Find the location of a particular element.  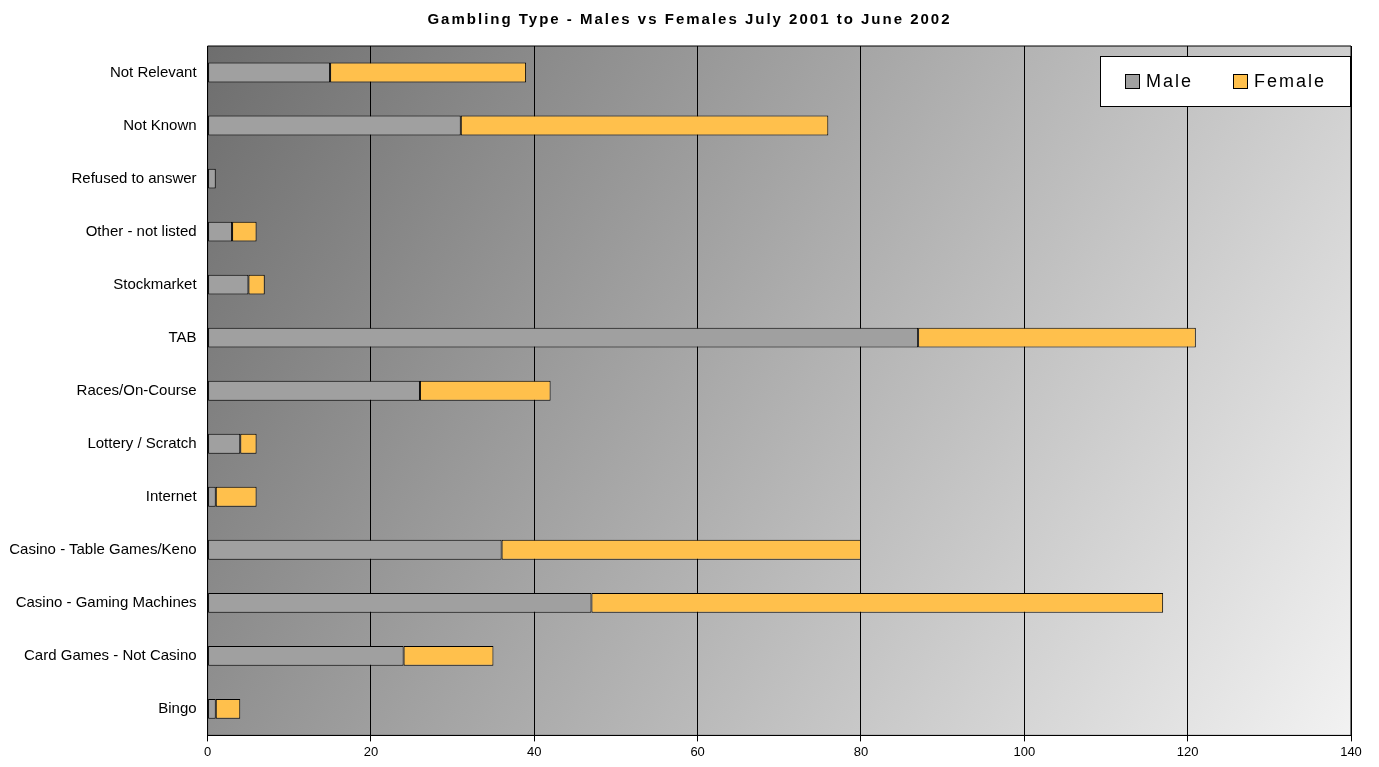

y-tick-label: Not Known is located at coordinates (160, 124).